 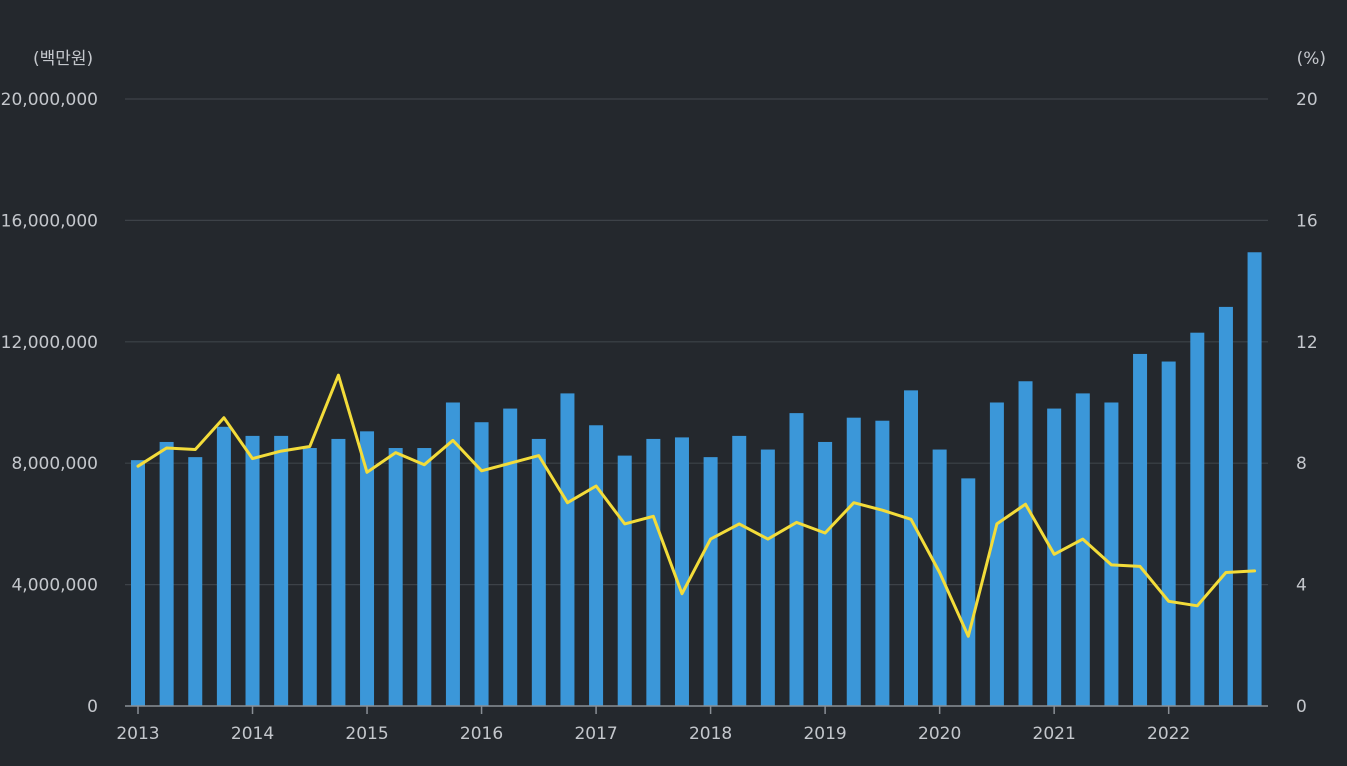 What do you see at coordinates (252, 734) in the screenshot?
I see `x-axis-tick-label: 2014` at bounding box center [252, 734].